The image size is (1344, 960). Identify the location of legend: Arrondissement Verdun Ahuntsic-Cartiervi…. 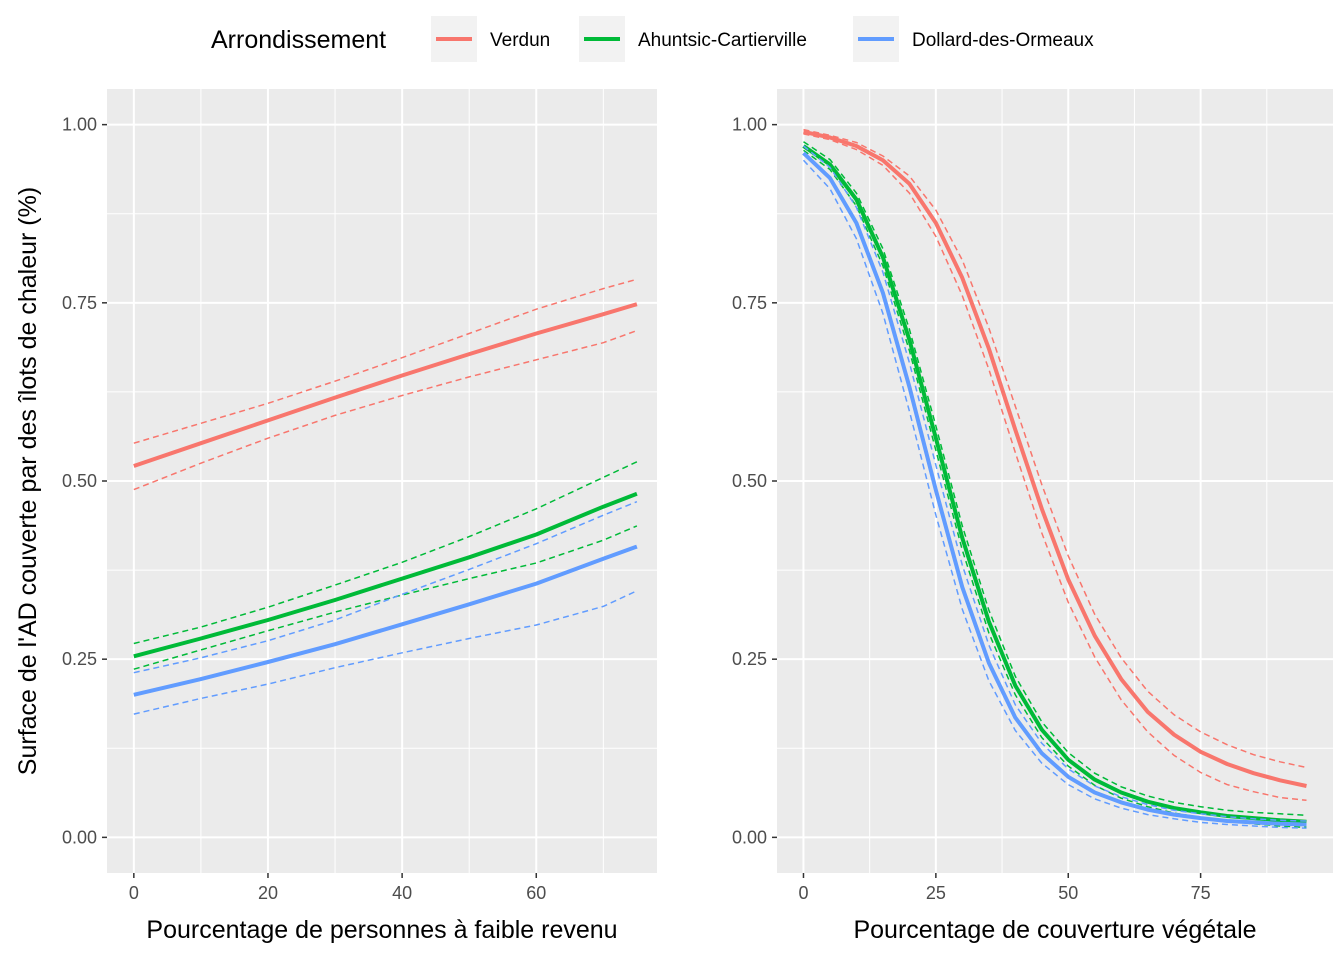
(652, 39).